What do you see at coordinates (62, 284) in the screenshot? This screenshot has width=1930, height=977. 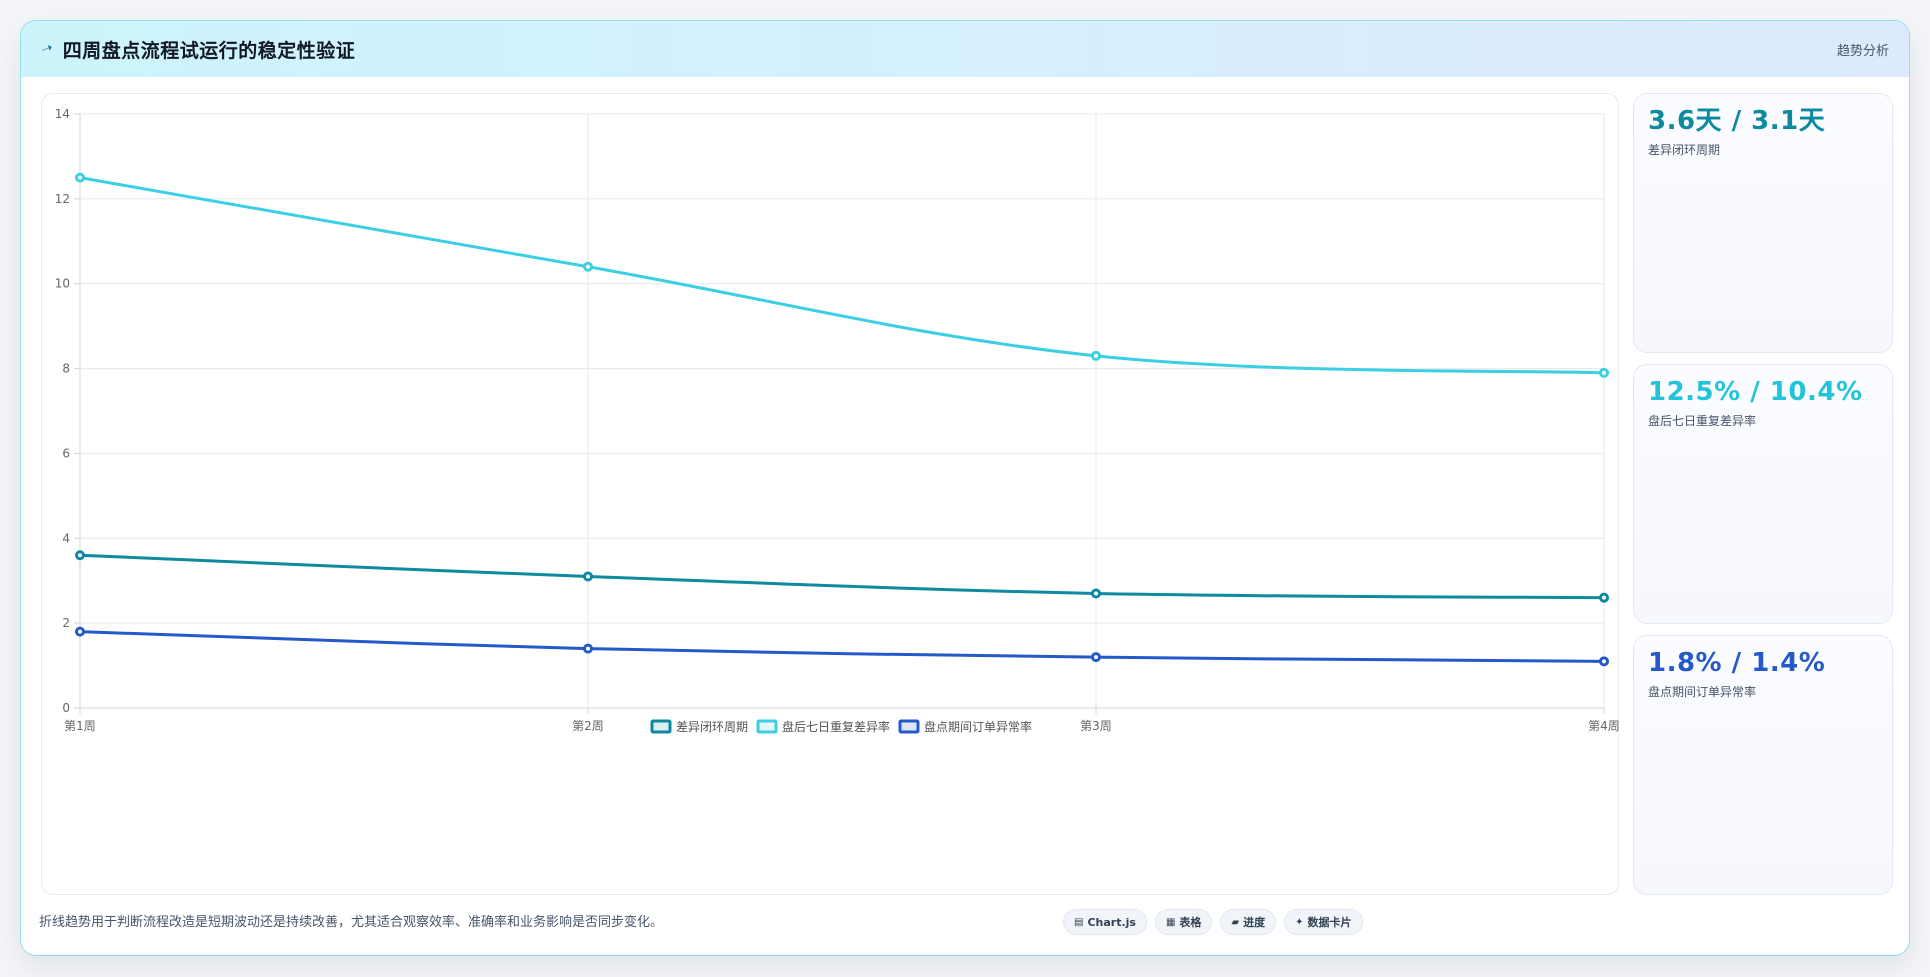 I see `y-tick-label: 10` at bounding box center [62, 284].